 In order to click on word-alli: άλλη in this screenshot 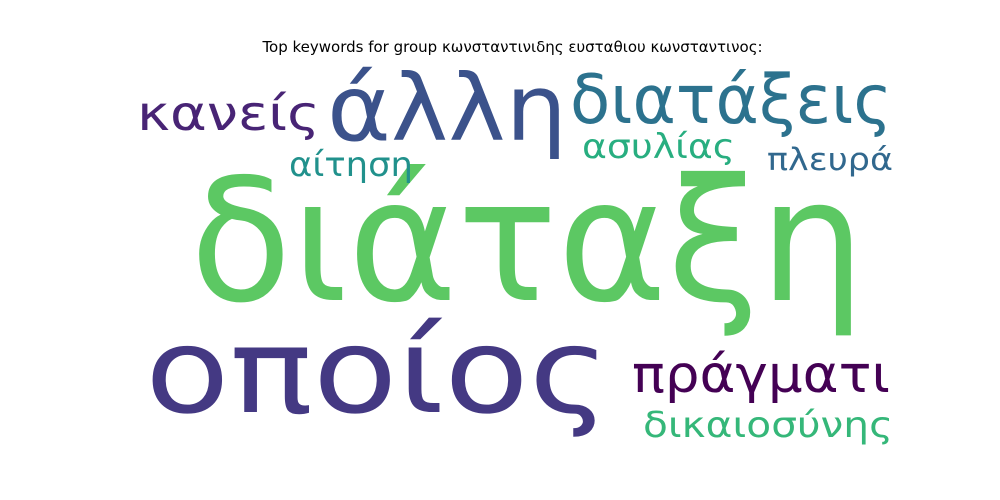, I will do `click(447, 108)`.